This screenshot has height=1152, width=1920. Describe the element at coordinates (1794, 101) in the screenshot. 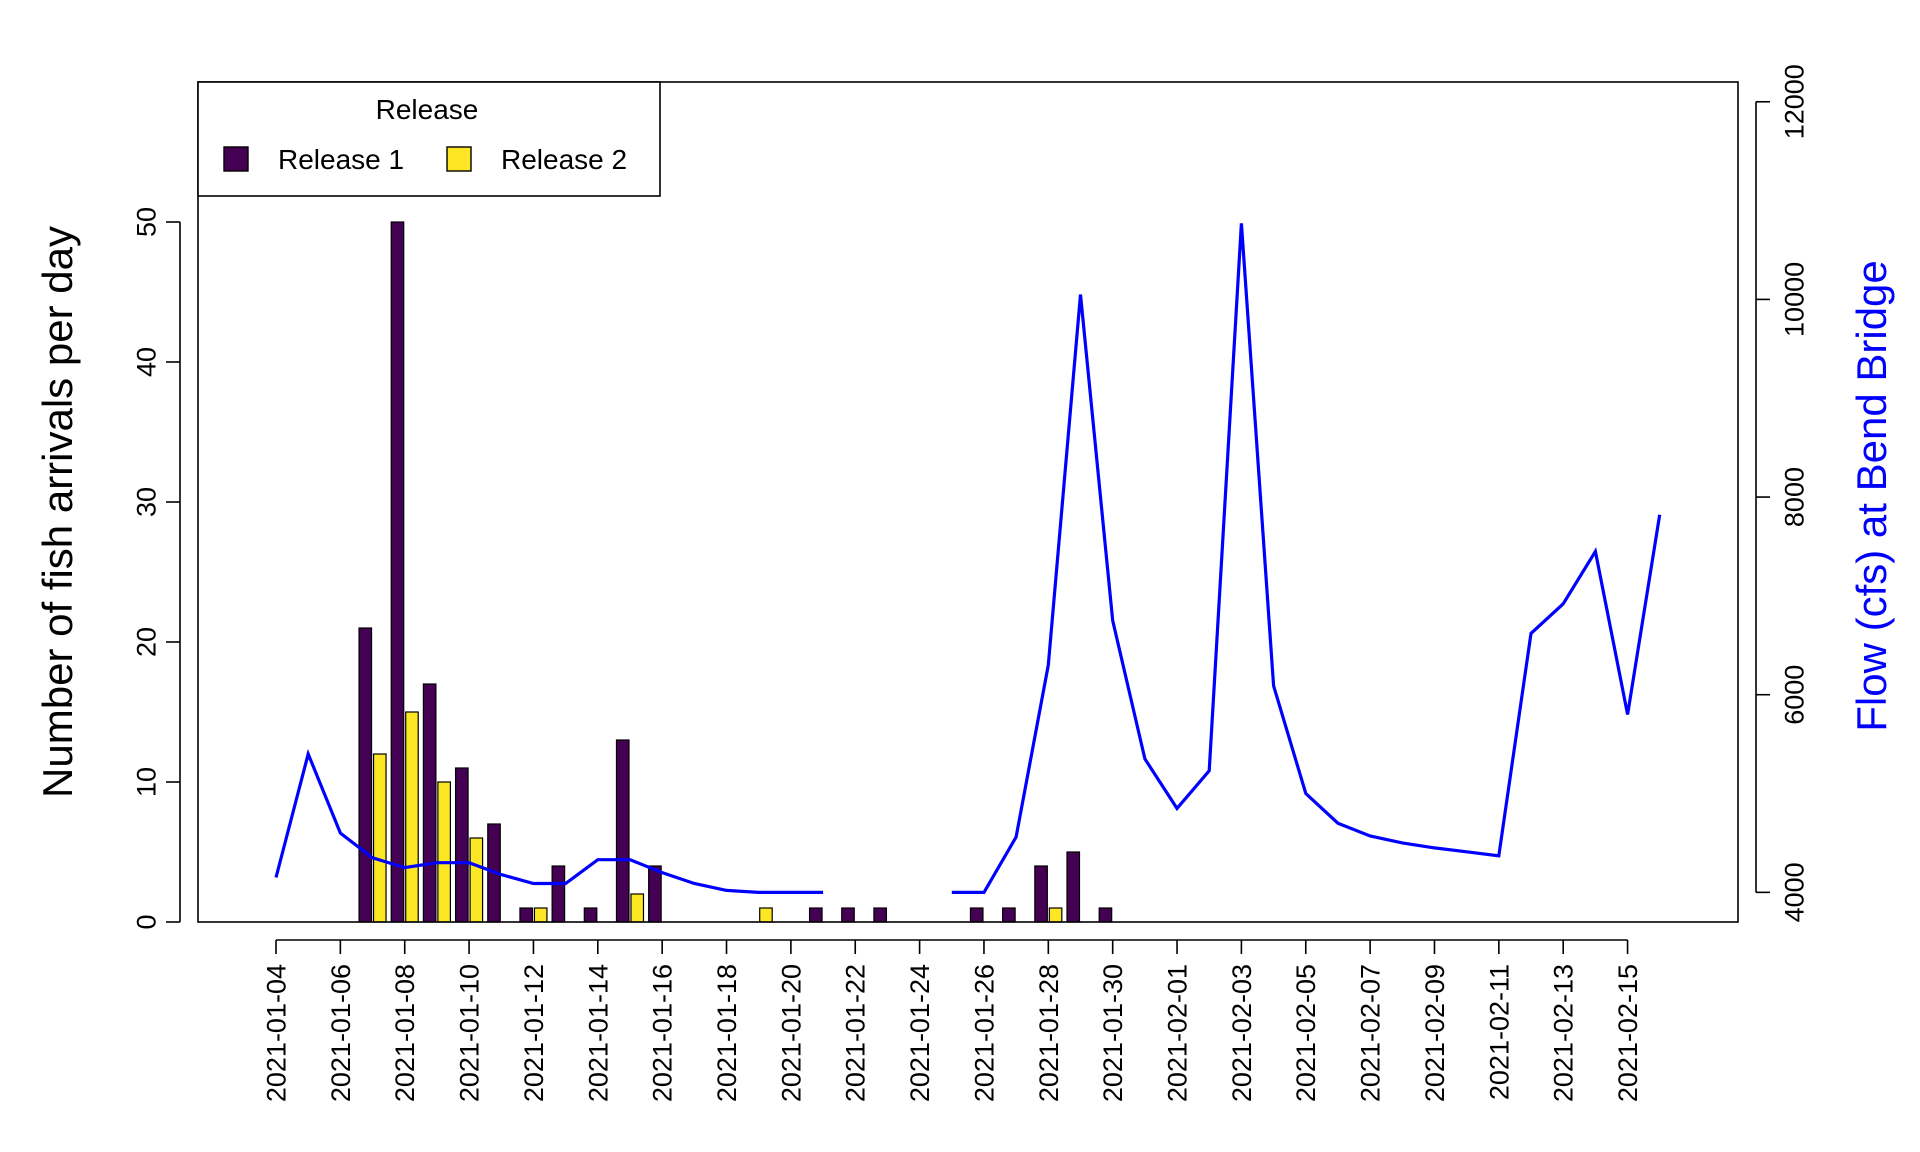

I see `y2-tick-label: 12000` at that location.